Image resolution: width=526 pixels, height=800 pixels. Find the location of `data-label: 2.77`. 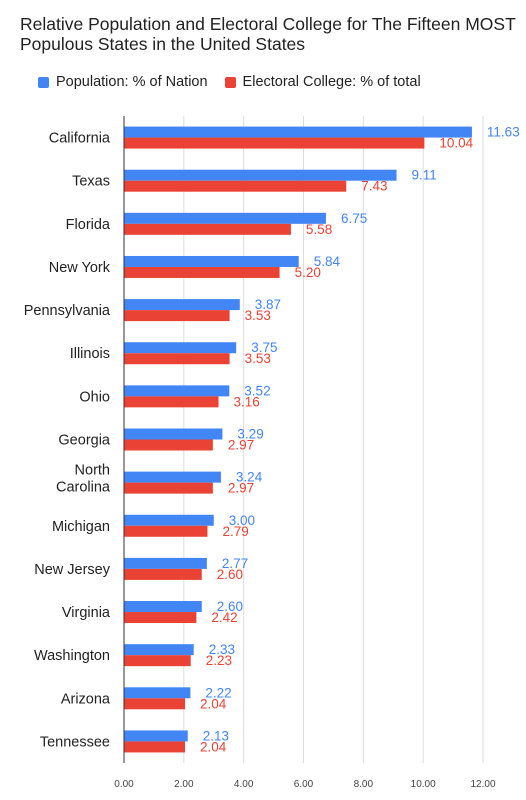

data-label: 2.77 is located at coordinates (235, 563).